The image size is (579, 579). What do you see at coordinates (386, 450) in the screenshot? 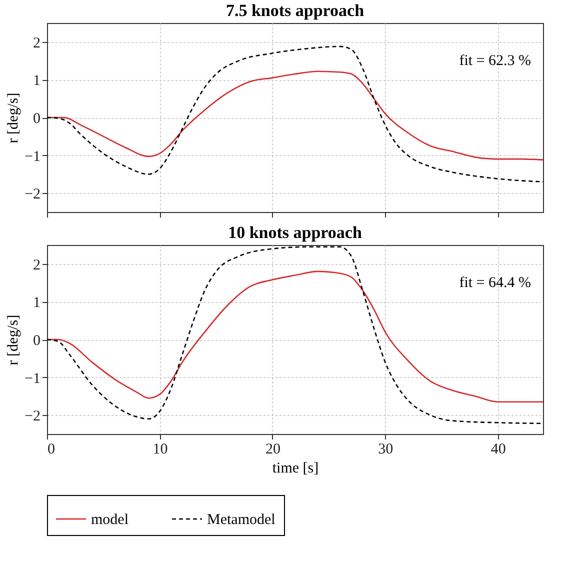
I see `x-tick-label: 30` at bounding box center [386, 450].